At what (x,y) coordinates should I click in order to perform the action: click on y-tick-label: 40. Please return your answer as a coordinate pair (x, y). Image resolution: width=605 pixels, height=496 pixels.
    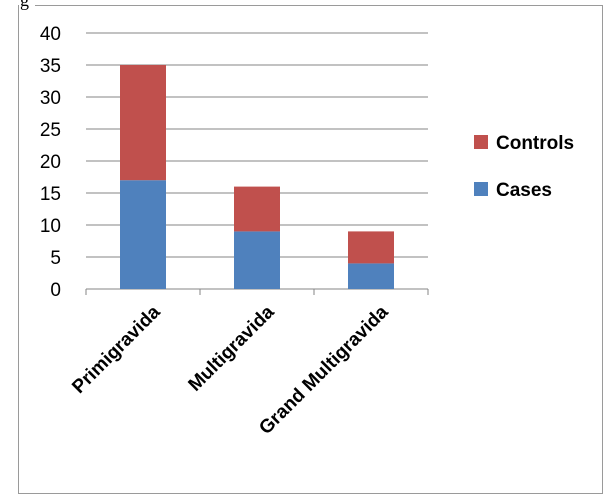
    Looking at the image, I should click on (50, 34).